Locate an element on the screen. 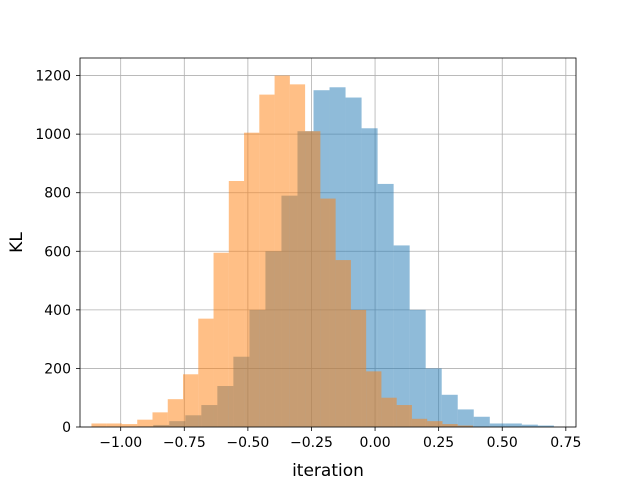 This screenshot has width=640, height=480. y-tick-label: 1200 is located at coordinates (53, 77).